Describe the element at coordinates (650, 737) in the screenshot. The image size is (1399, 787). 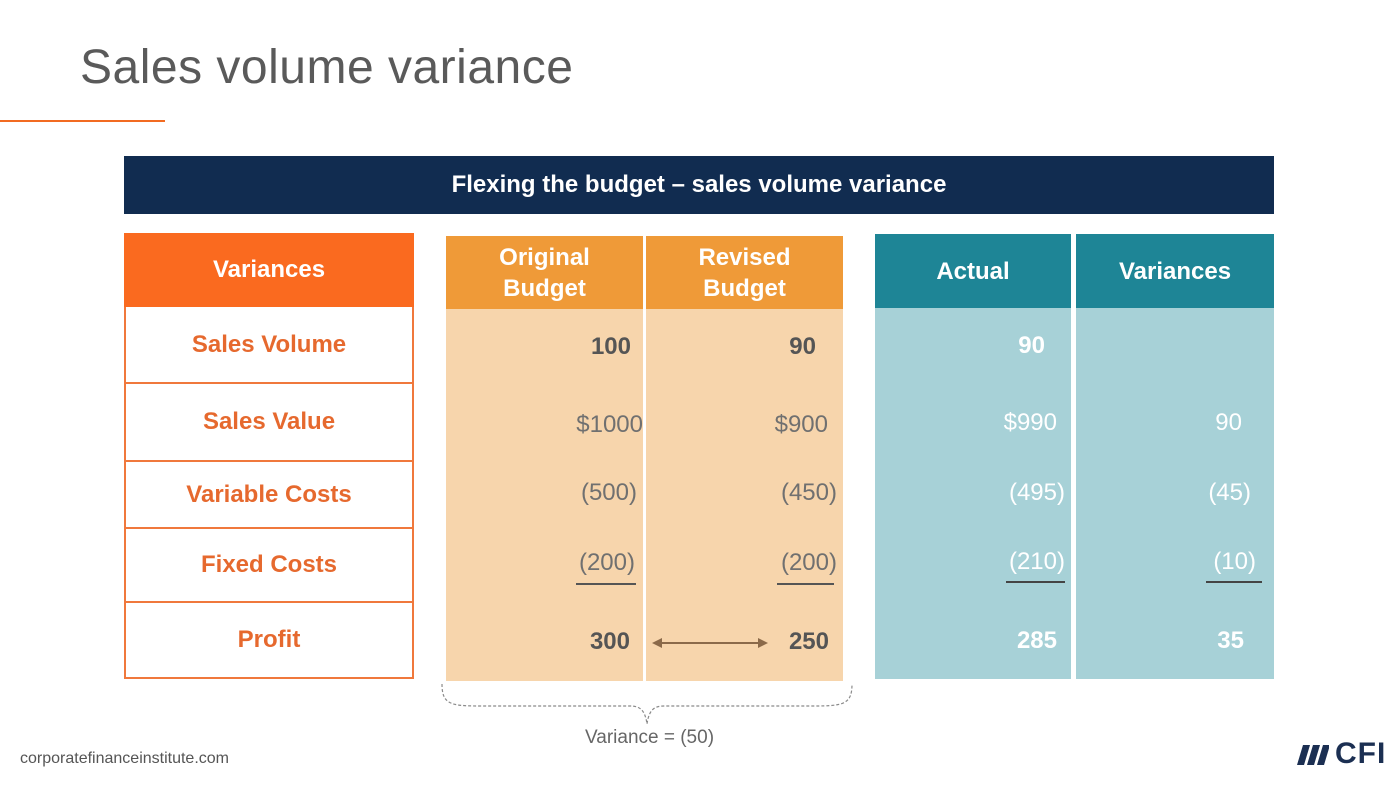
I see `variance-note: Variance = (50)` at that location.